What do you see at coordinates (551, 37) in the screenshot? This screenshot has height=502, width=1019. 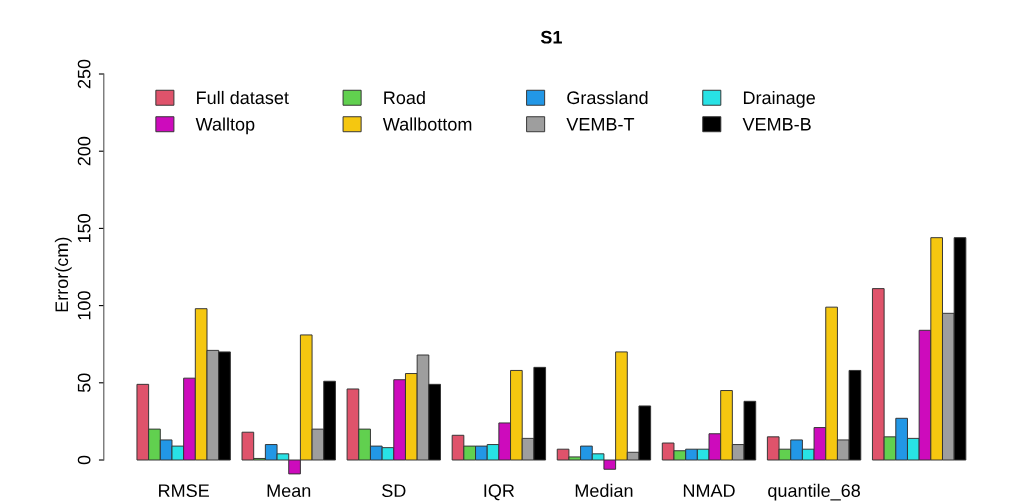 I see `chart-title: S1` at bounding box center [551, 37].